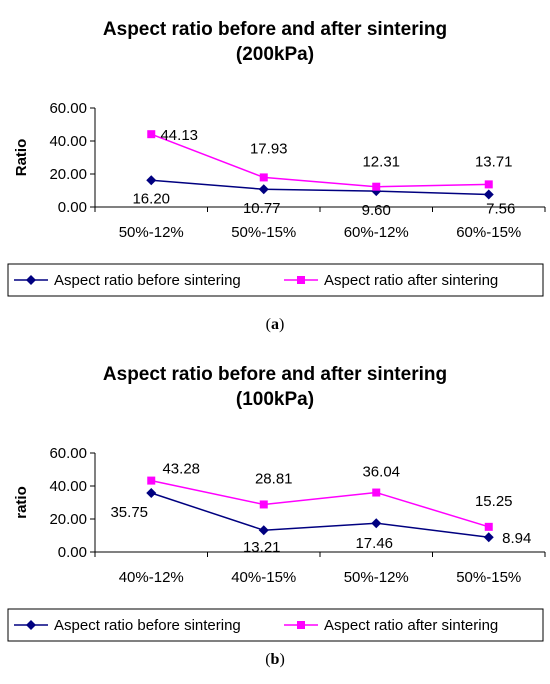  What do you see at coordinates (151, 577) in the screenshot?
I see `x-tick-label: 40%-12%` at bounding box center [151, 577].